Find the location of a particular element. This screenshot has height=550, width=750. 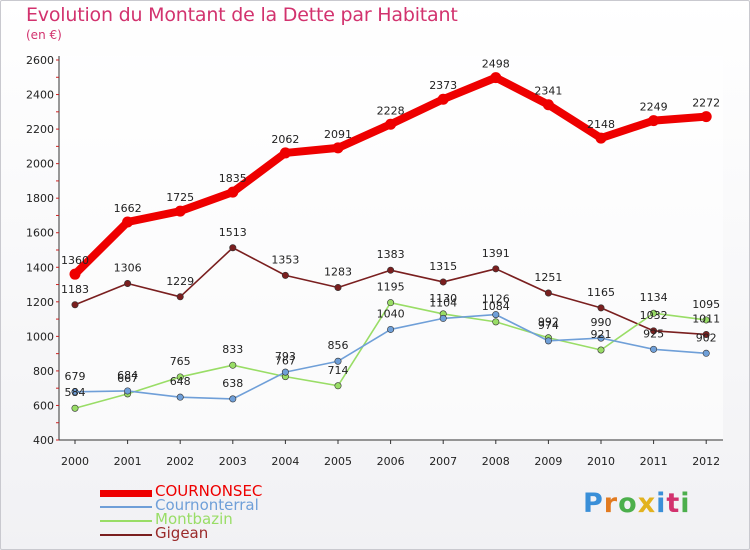

x-tick-label: 2010 is located at coordinates (601, 461).